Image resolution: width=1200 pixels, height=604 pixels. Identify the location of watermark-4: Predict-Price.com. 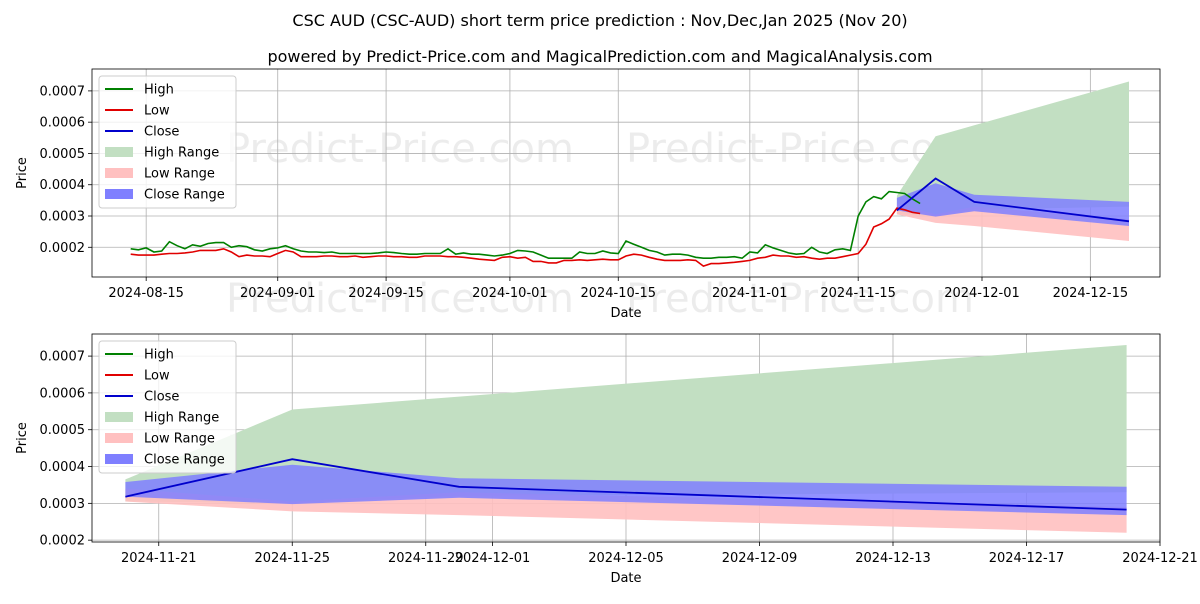
(800, 299).